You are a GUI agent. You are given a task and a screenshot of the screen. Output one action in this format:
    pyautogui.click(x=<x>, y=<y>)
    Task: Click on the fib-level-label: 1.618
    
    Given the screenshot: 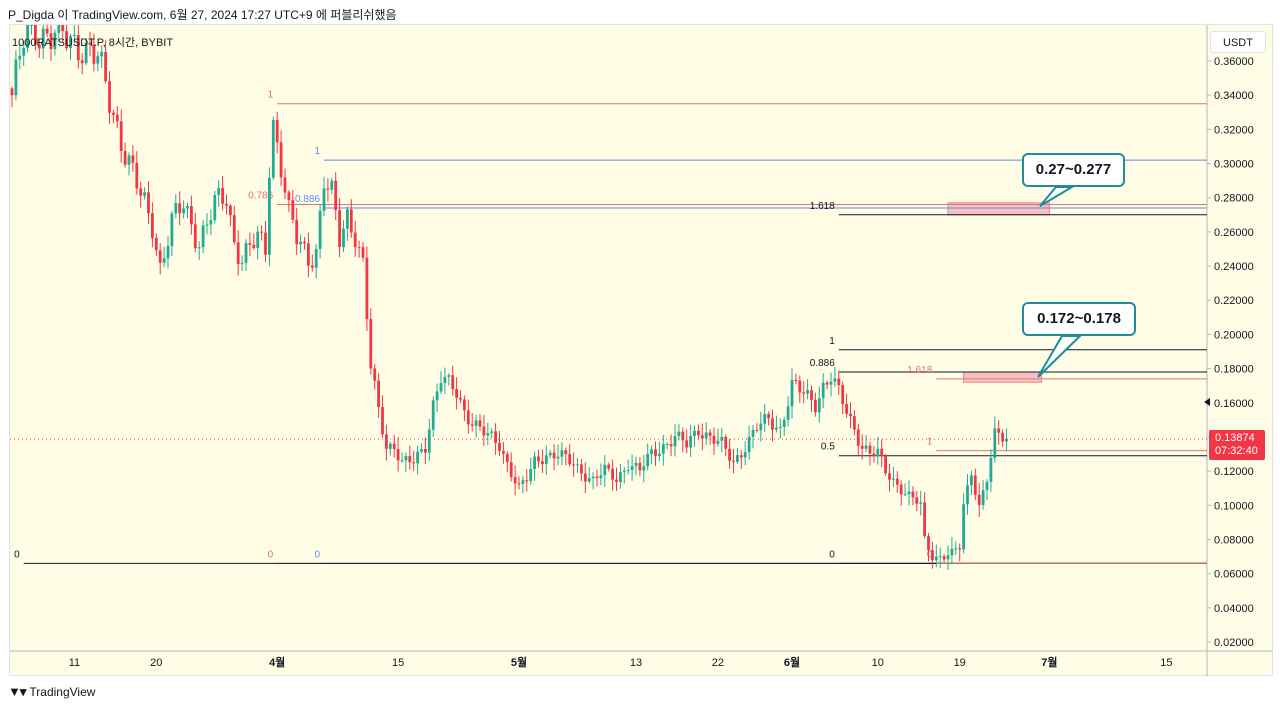 What is the action you would take?
    pyautogui.click(x=822, y=206)
    